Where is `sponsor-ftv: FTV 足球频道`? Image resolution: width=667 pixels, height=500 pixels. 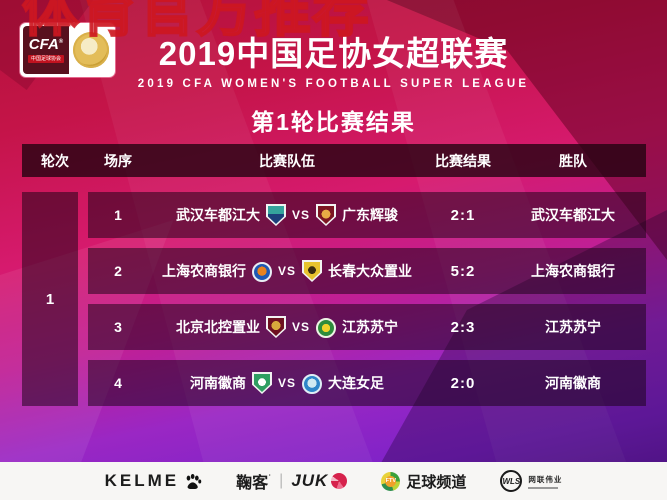 sponsor-ftv: FTV 足球频道 is located at coordinates (423, 481).